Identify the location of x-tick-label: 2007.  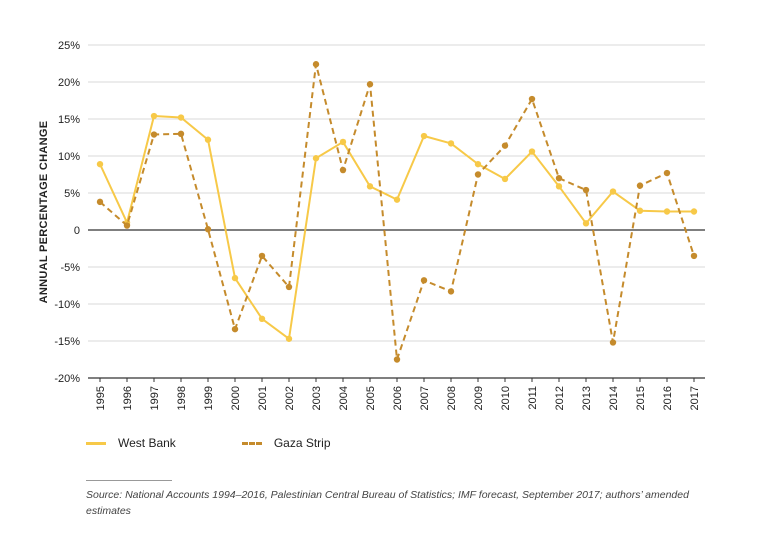
(425, 398).